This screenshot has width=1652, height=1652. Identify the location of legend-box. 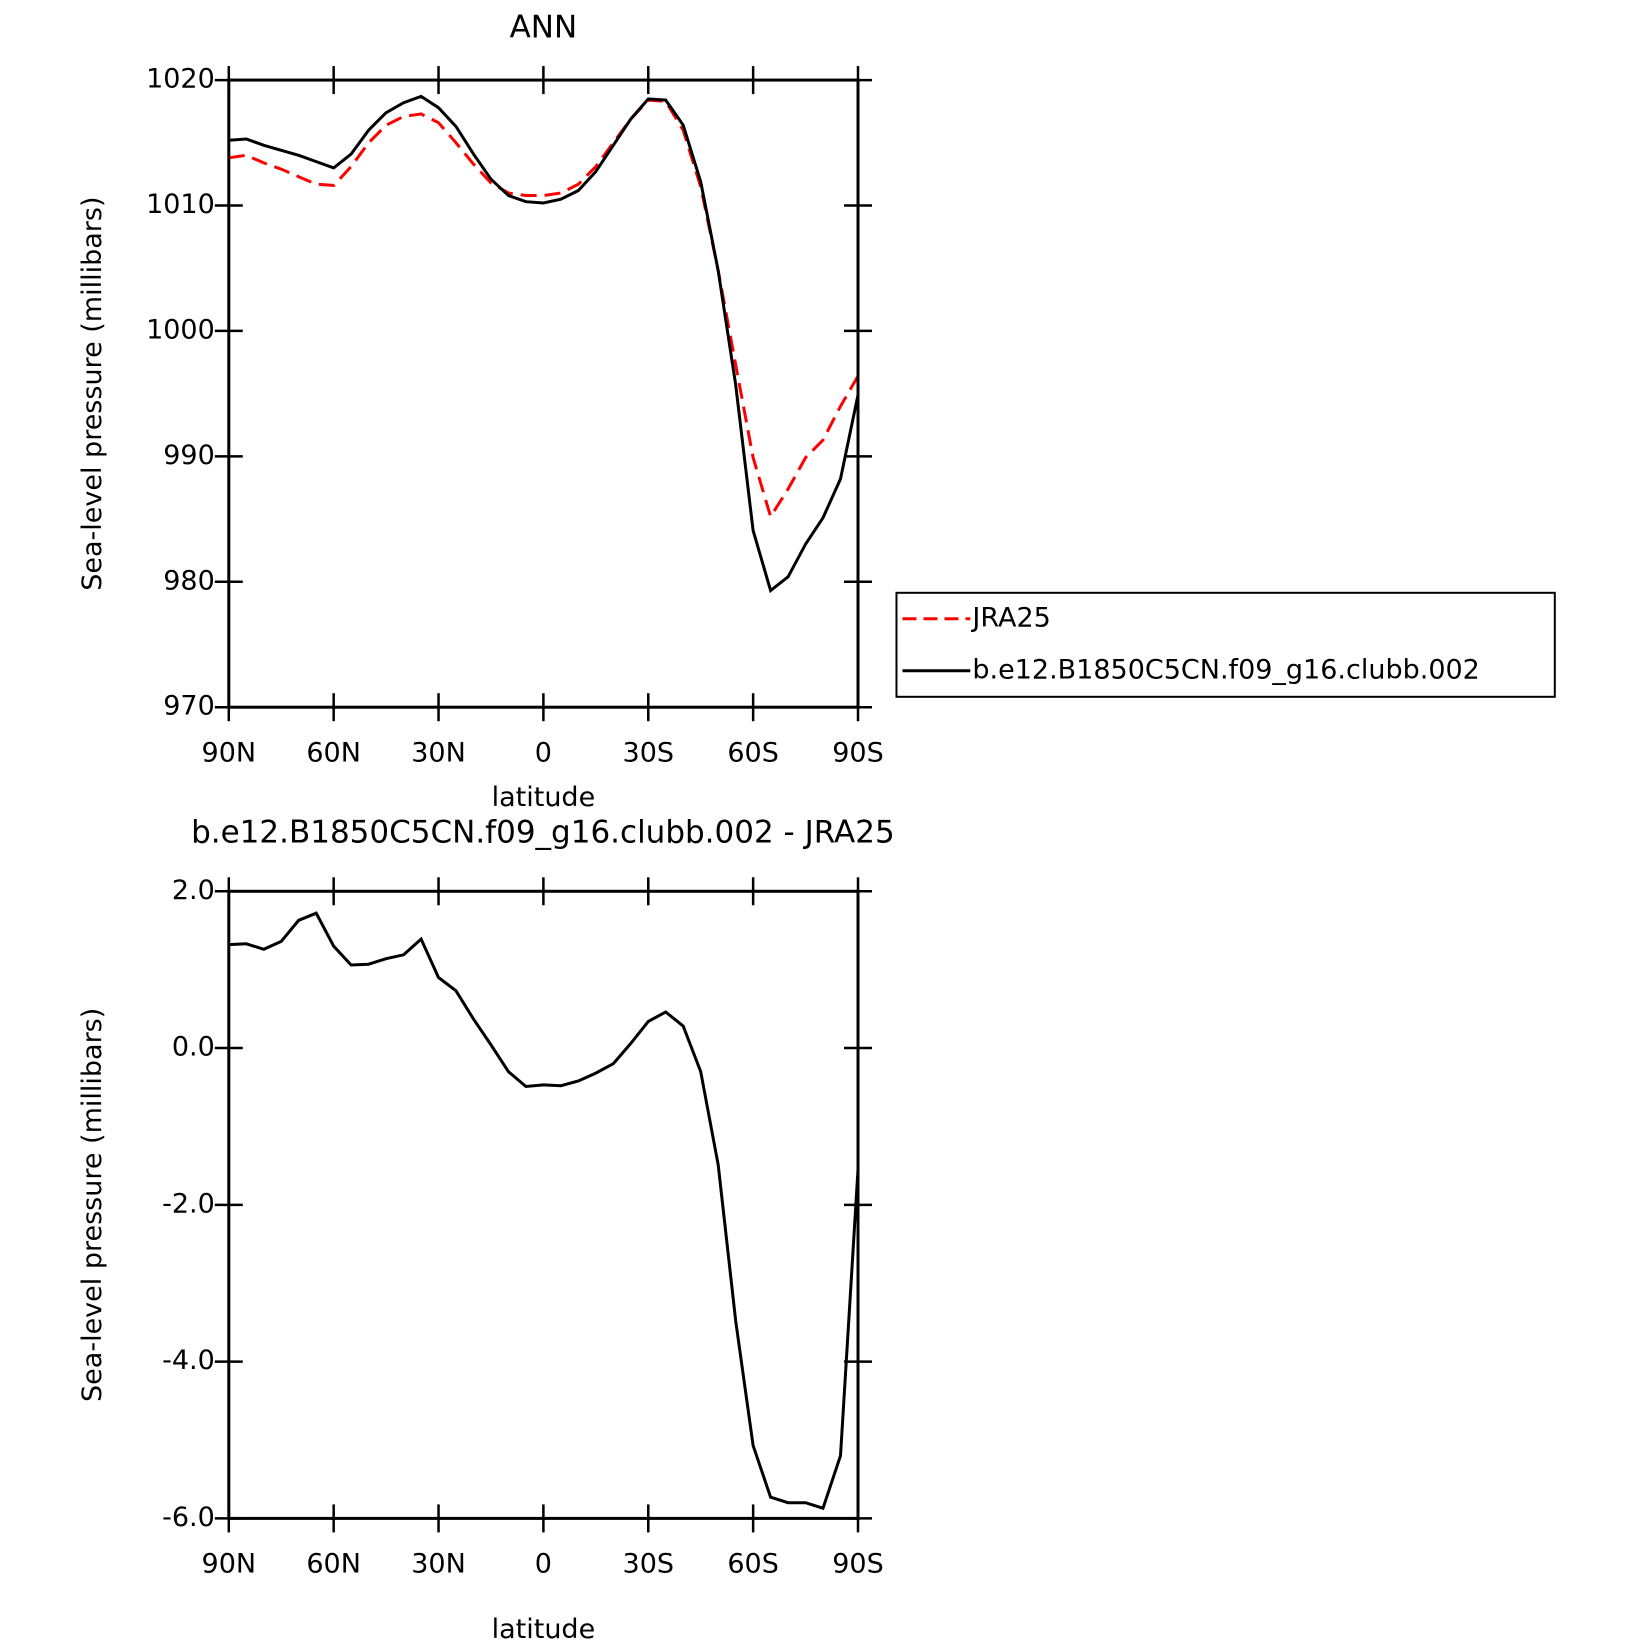
(1225, 644).